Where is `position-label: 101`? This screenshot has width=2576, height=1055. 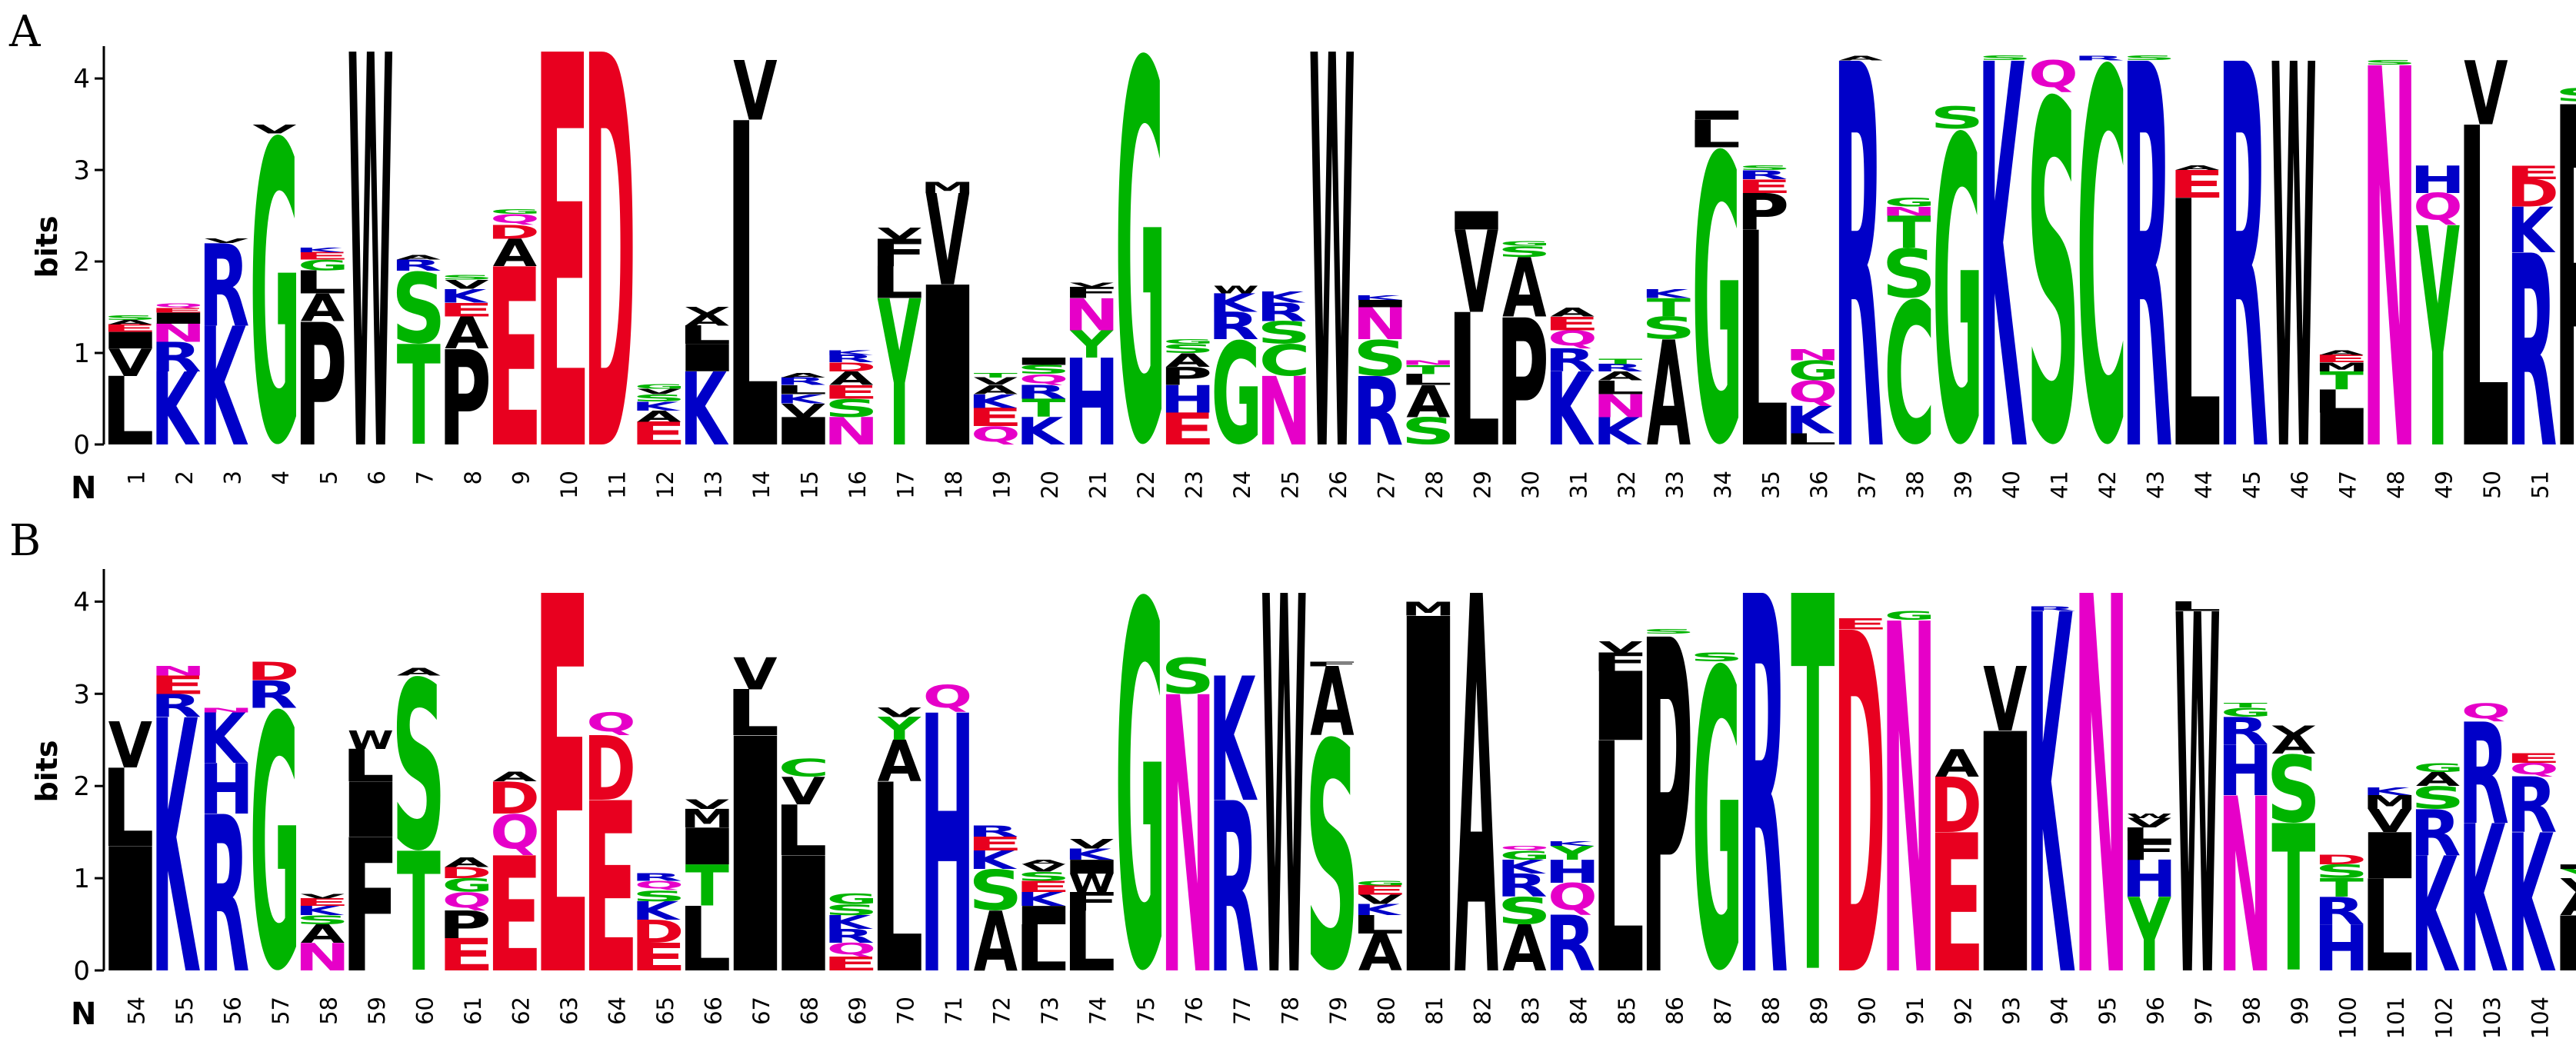
position-label: 101 is located at coordinates (2396, 1018).